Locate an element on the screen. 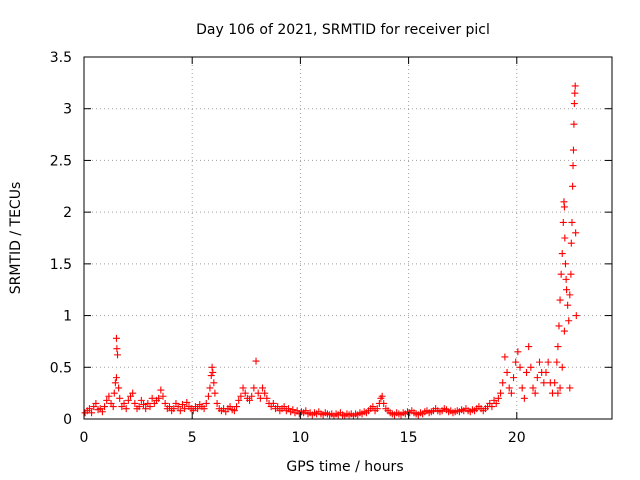 The width and height of the screenshot is (640, 480). y-tick-labels: 0 0.5 1 1.5 2 2.5 3 3.5 is located at coordinates (61, 239).